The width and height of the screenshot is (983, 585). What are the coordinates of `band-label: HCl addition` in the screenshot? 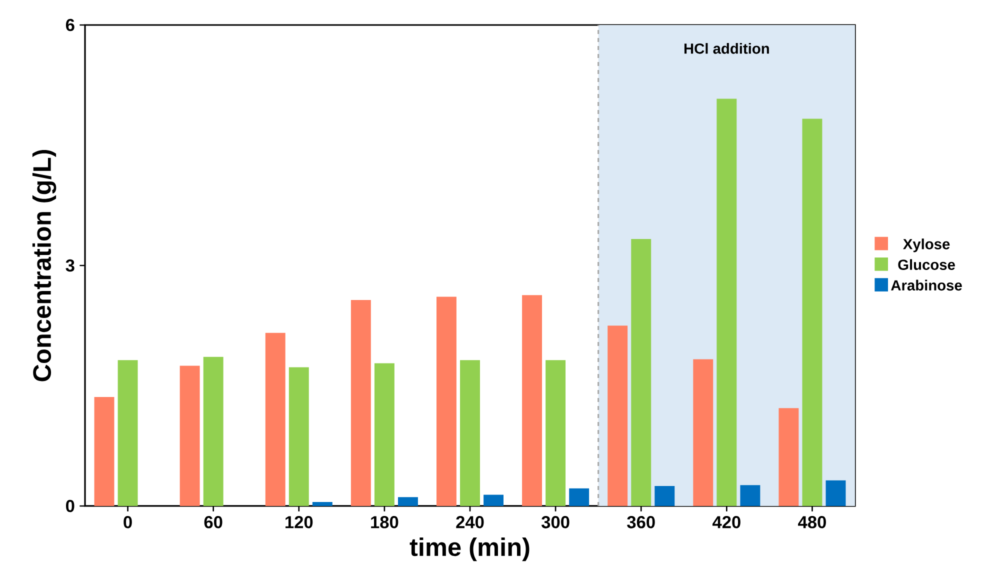 It's located at (726, 48).